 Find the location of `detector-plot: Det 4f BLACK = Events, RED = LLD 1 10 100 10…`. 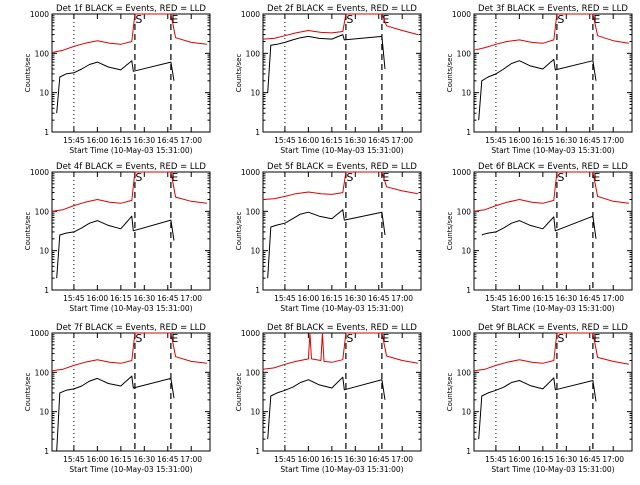

detector-plot: Det 4f BLACK = Events, RED = LLD 1 10 100 10… is located at coordinates (117, 237).